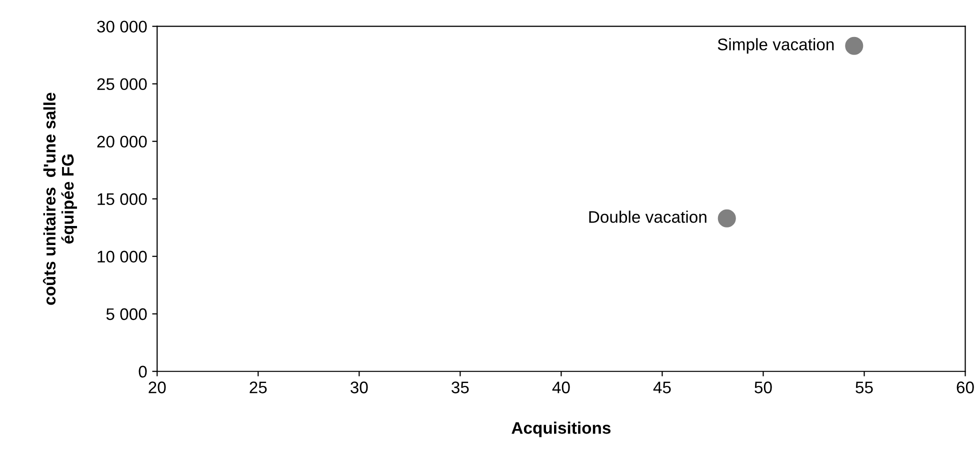 This screenshot has width=976, height=454. Describe the element at coordinates (59, 198) in the screenshot. I see `y-axis-title: coûts unitaires d'une salle équipée FG` at that location.